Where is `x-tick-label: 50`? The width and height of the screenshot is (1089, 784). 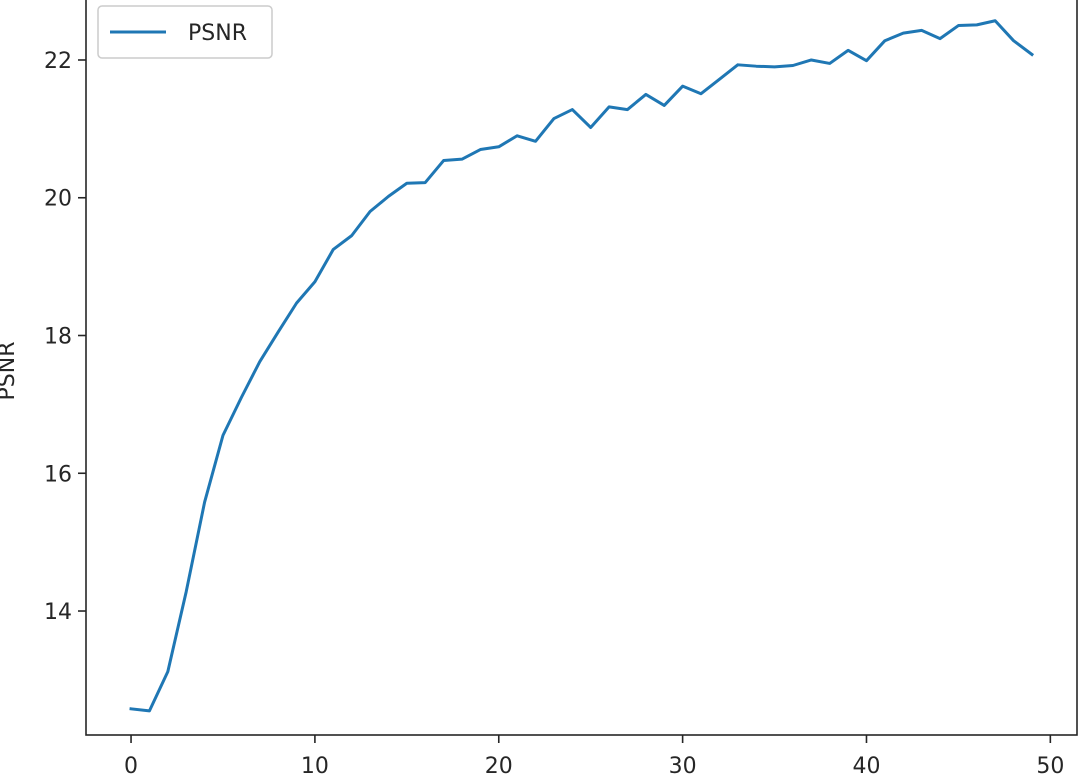
x-tick-label: 50 is located at coordinates (1050, 766).